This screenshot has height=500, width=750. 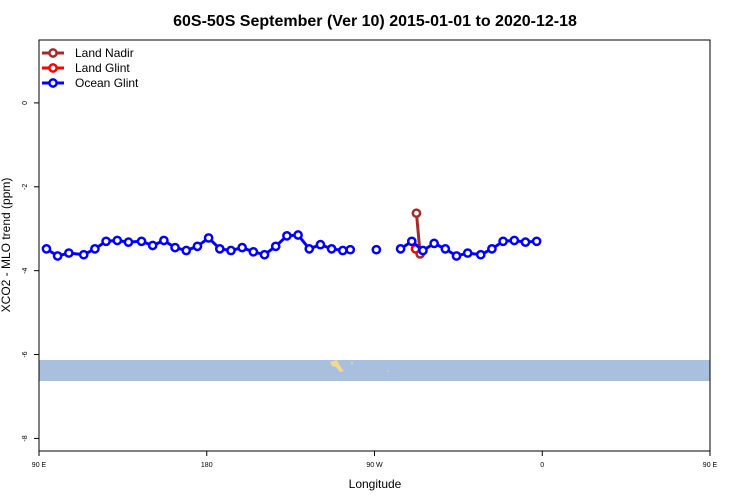 I want to click on land-fragment, so click(x=337, y=366).